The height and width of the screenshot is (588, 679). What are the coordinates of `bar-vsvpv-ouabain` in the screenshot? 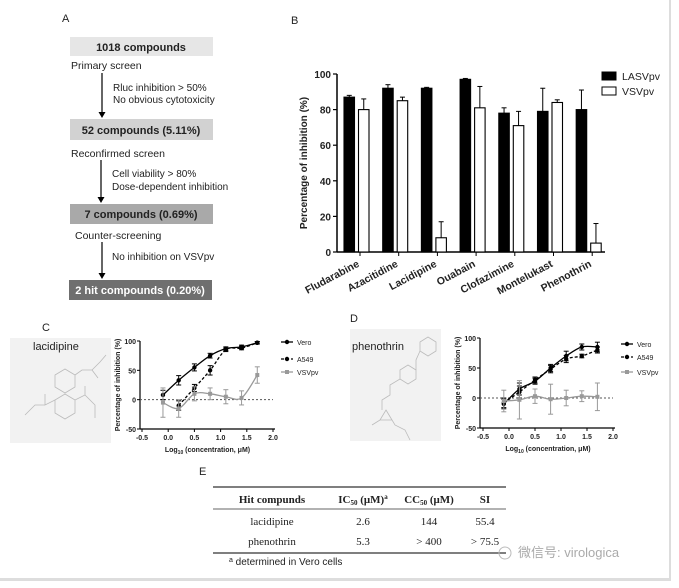 It's located at (480, 180).